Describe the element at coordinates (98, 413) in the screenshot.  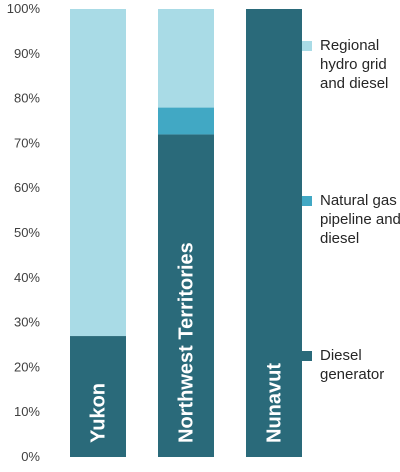
I see `category-label: Yukon` at that location.